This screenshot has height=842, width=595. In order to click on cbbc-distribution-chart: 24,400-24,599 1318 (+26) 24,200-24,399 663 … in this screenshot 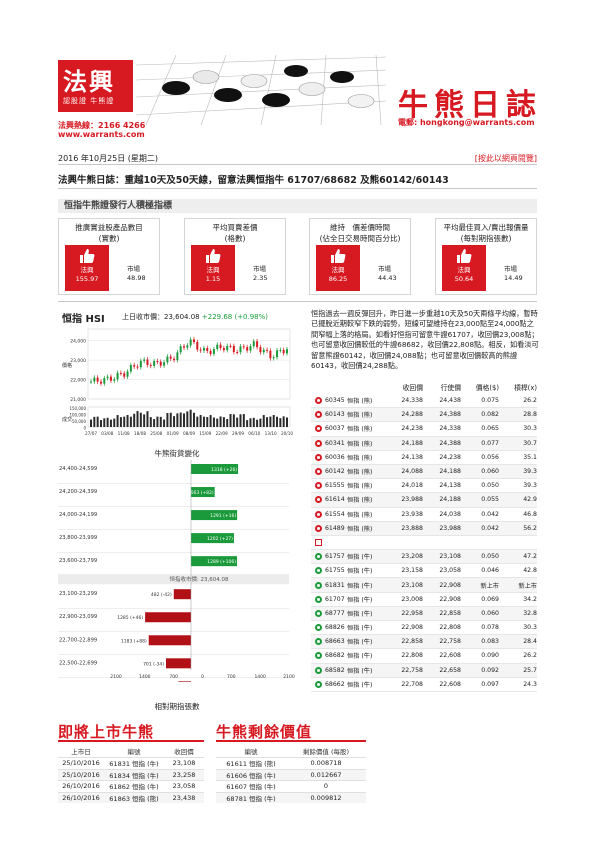, I will do `click(176, 571)`.